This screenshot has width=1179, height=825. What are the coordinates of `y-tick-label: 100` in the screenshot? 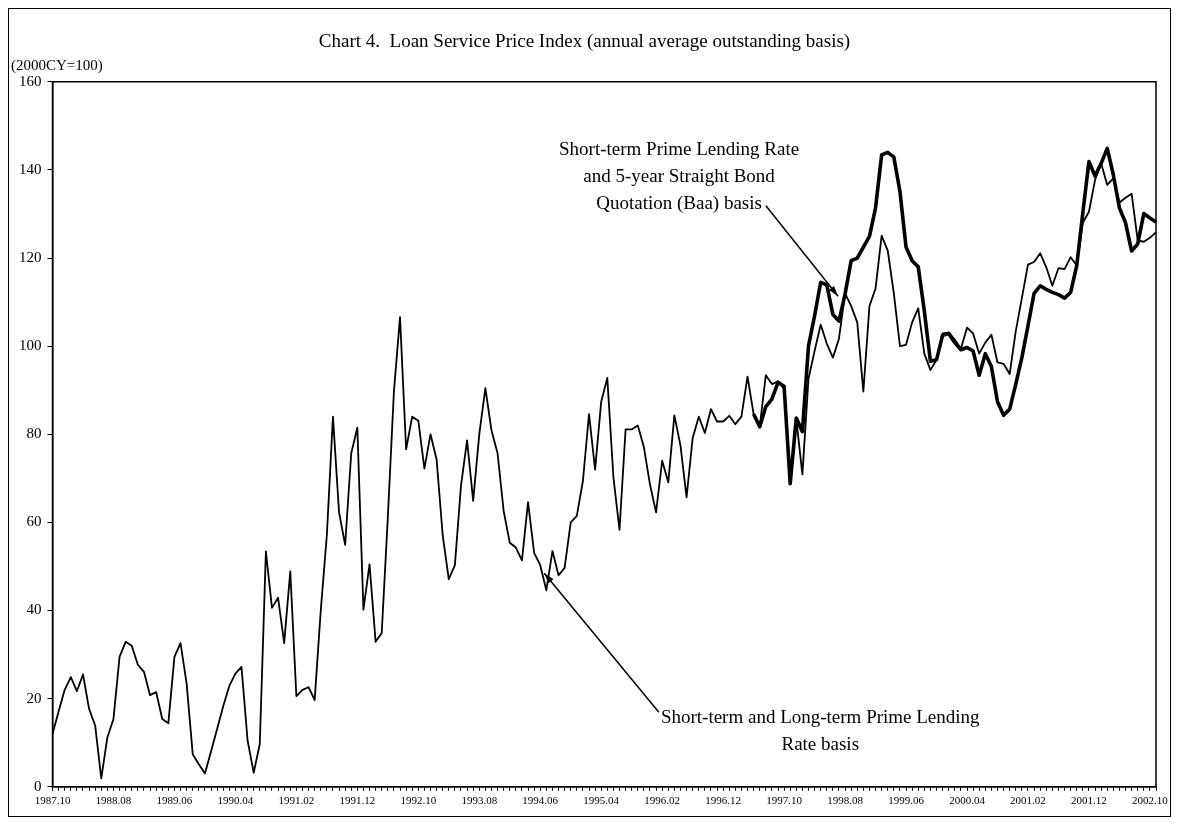 It's located at (30, 345).